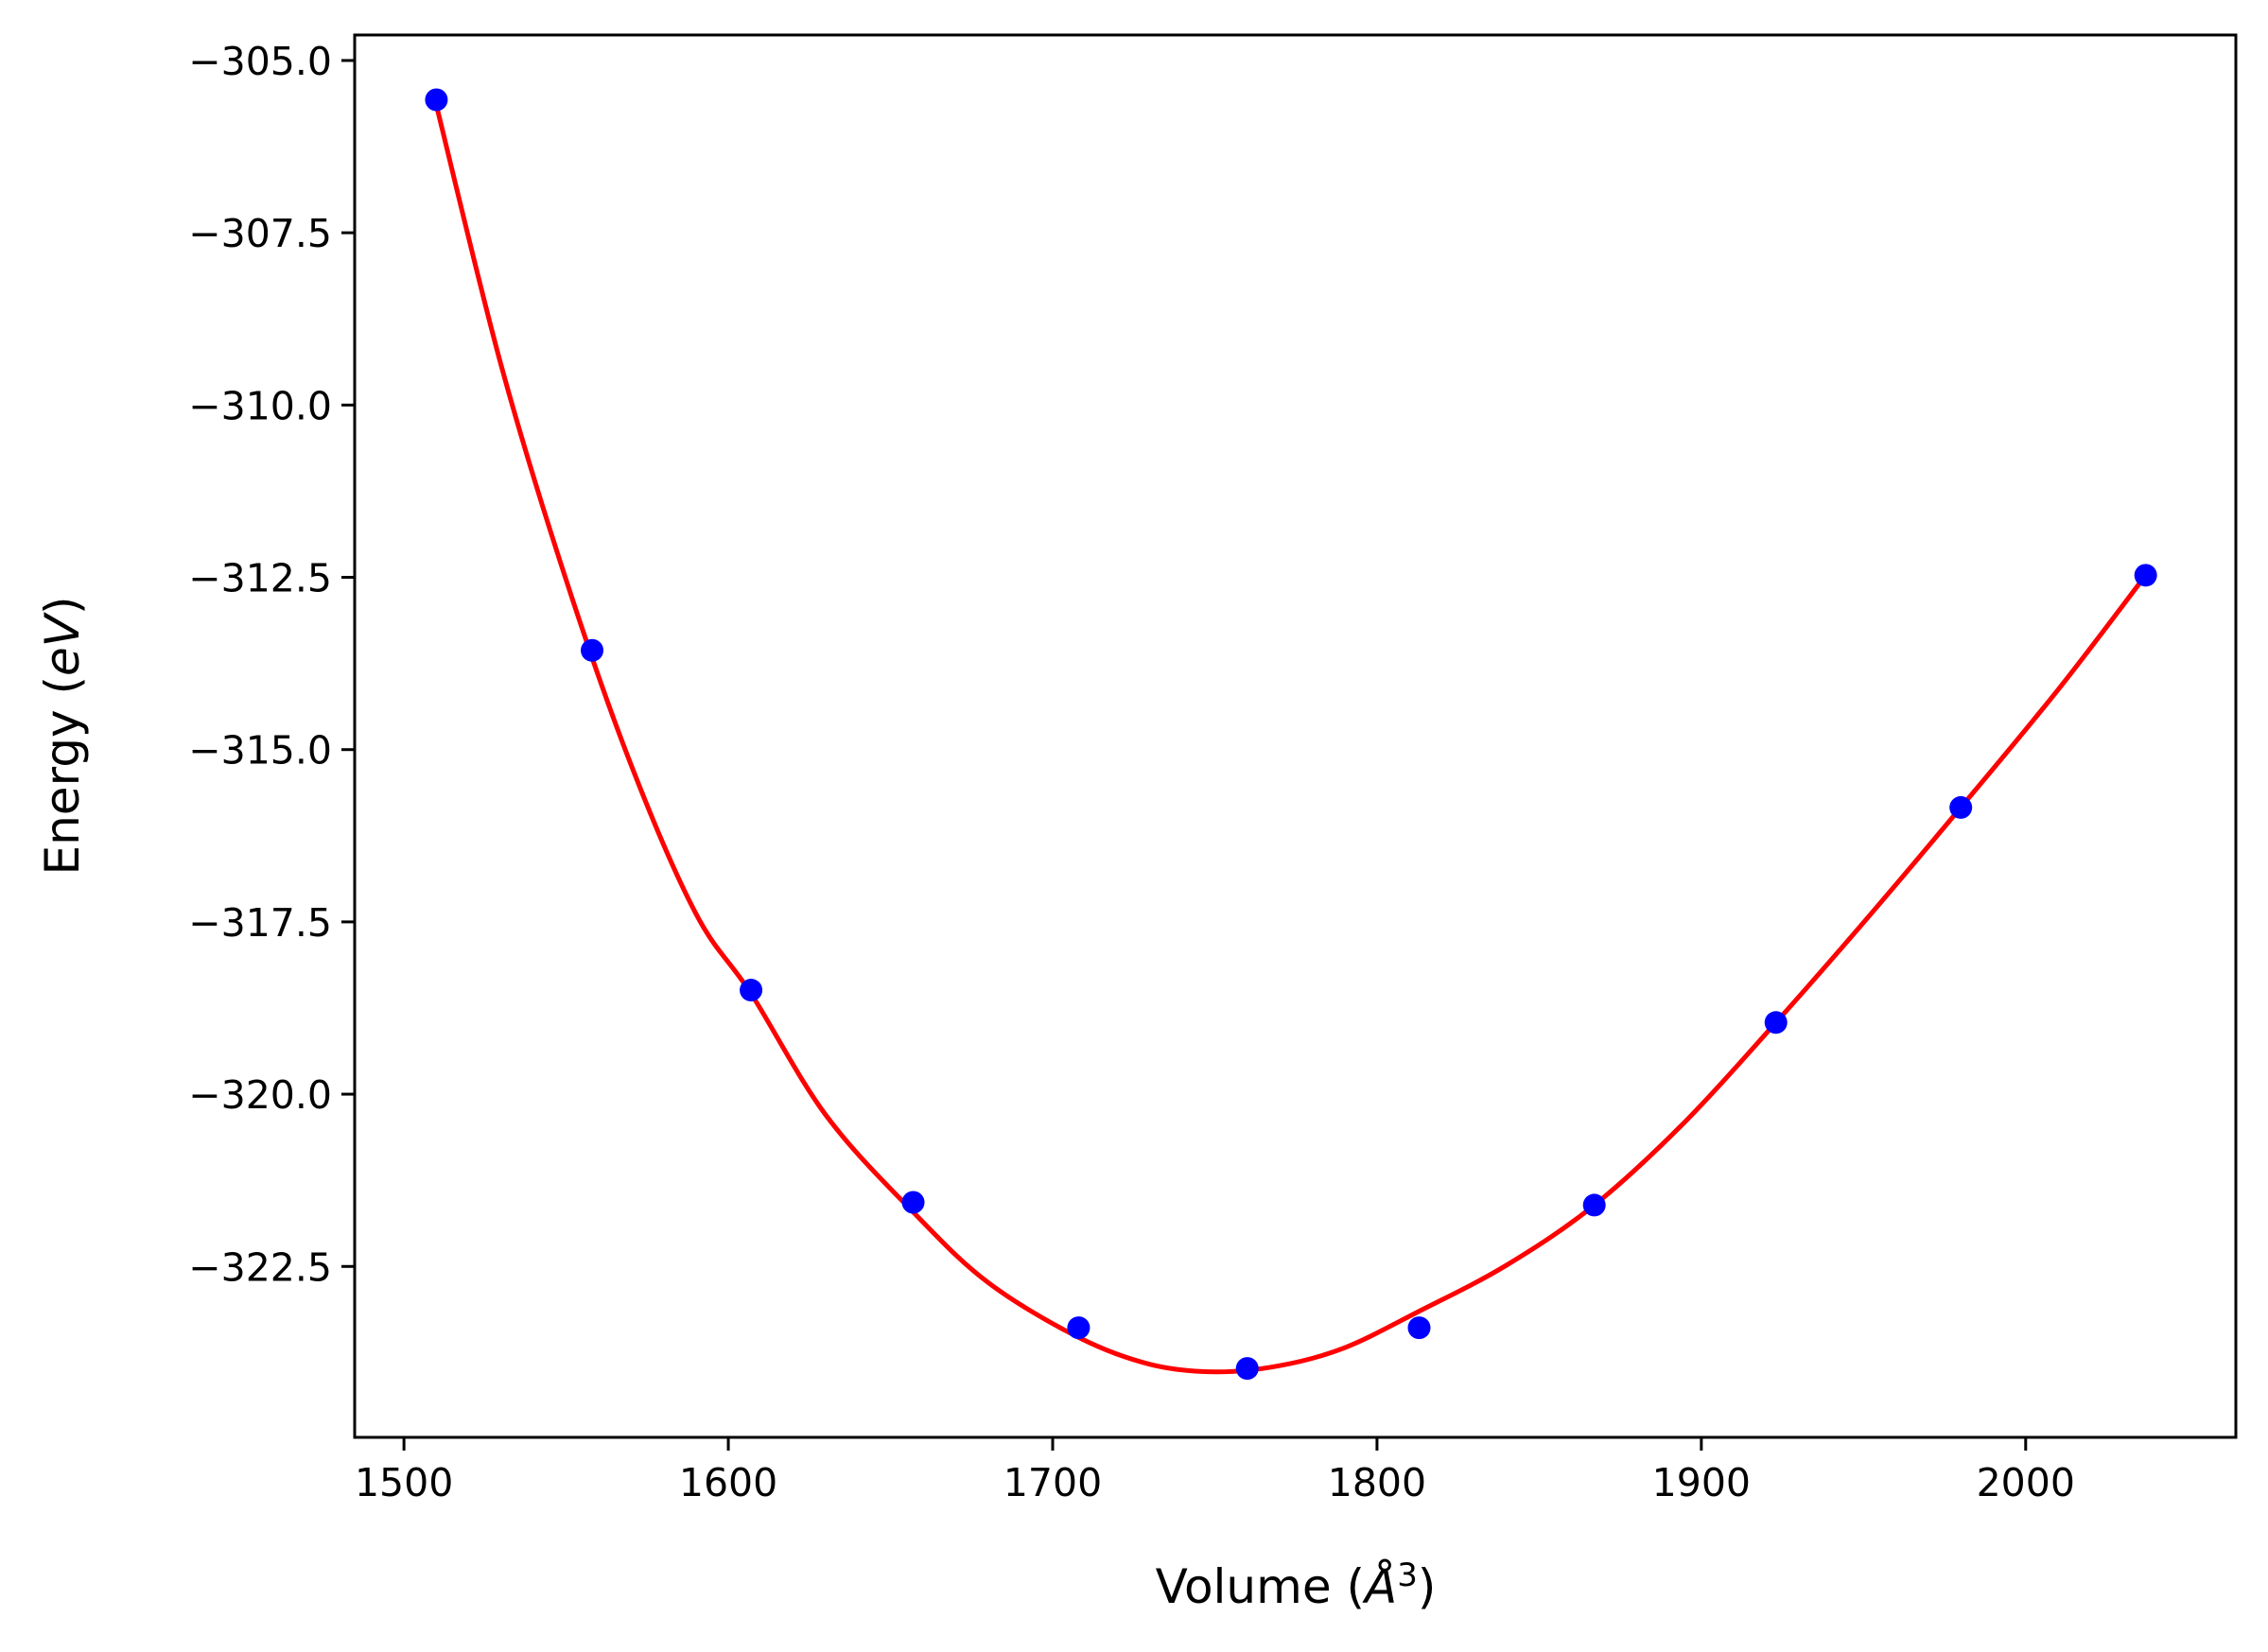 Image resolution: width=2268 pixels, height=1652 pixels. Describe the element at coordinates (260, 1267) in the screenshot. I see `y-tick-label: −322.5` at that location.